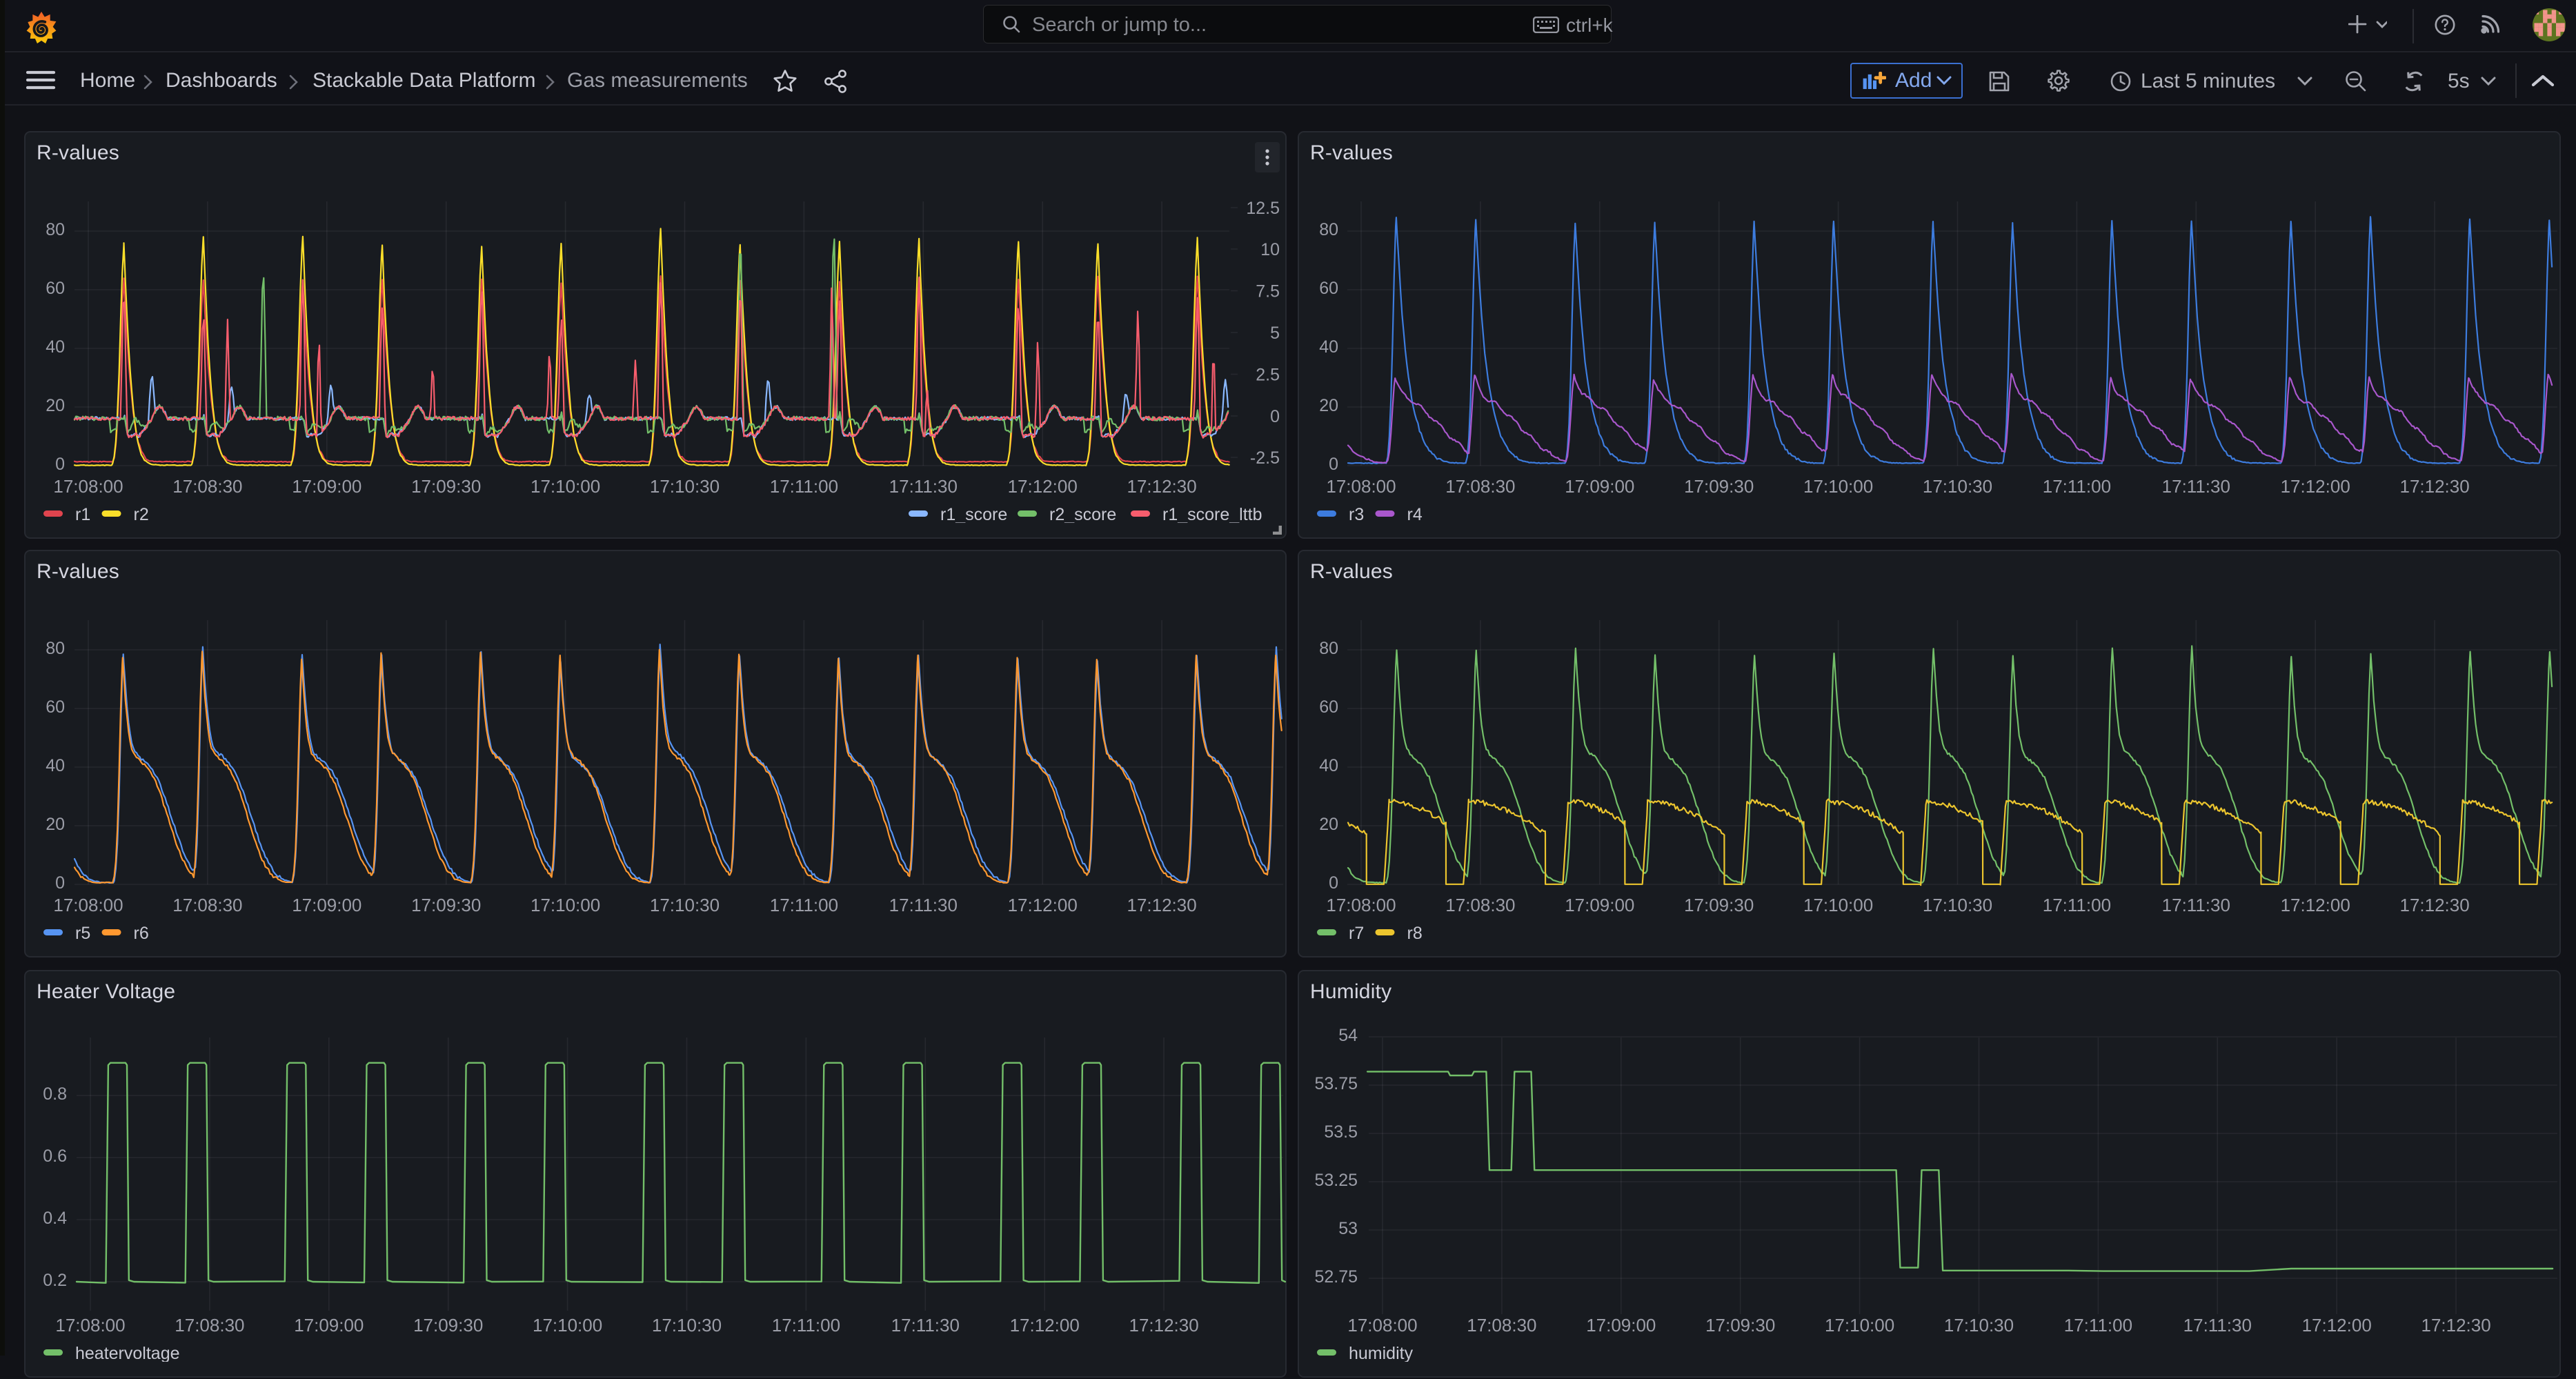  What do you see at coordinates (1082, 514) in the screenshot?
I see `svg-text: r2_score` at bounding box center [1082, 514].